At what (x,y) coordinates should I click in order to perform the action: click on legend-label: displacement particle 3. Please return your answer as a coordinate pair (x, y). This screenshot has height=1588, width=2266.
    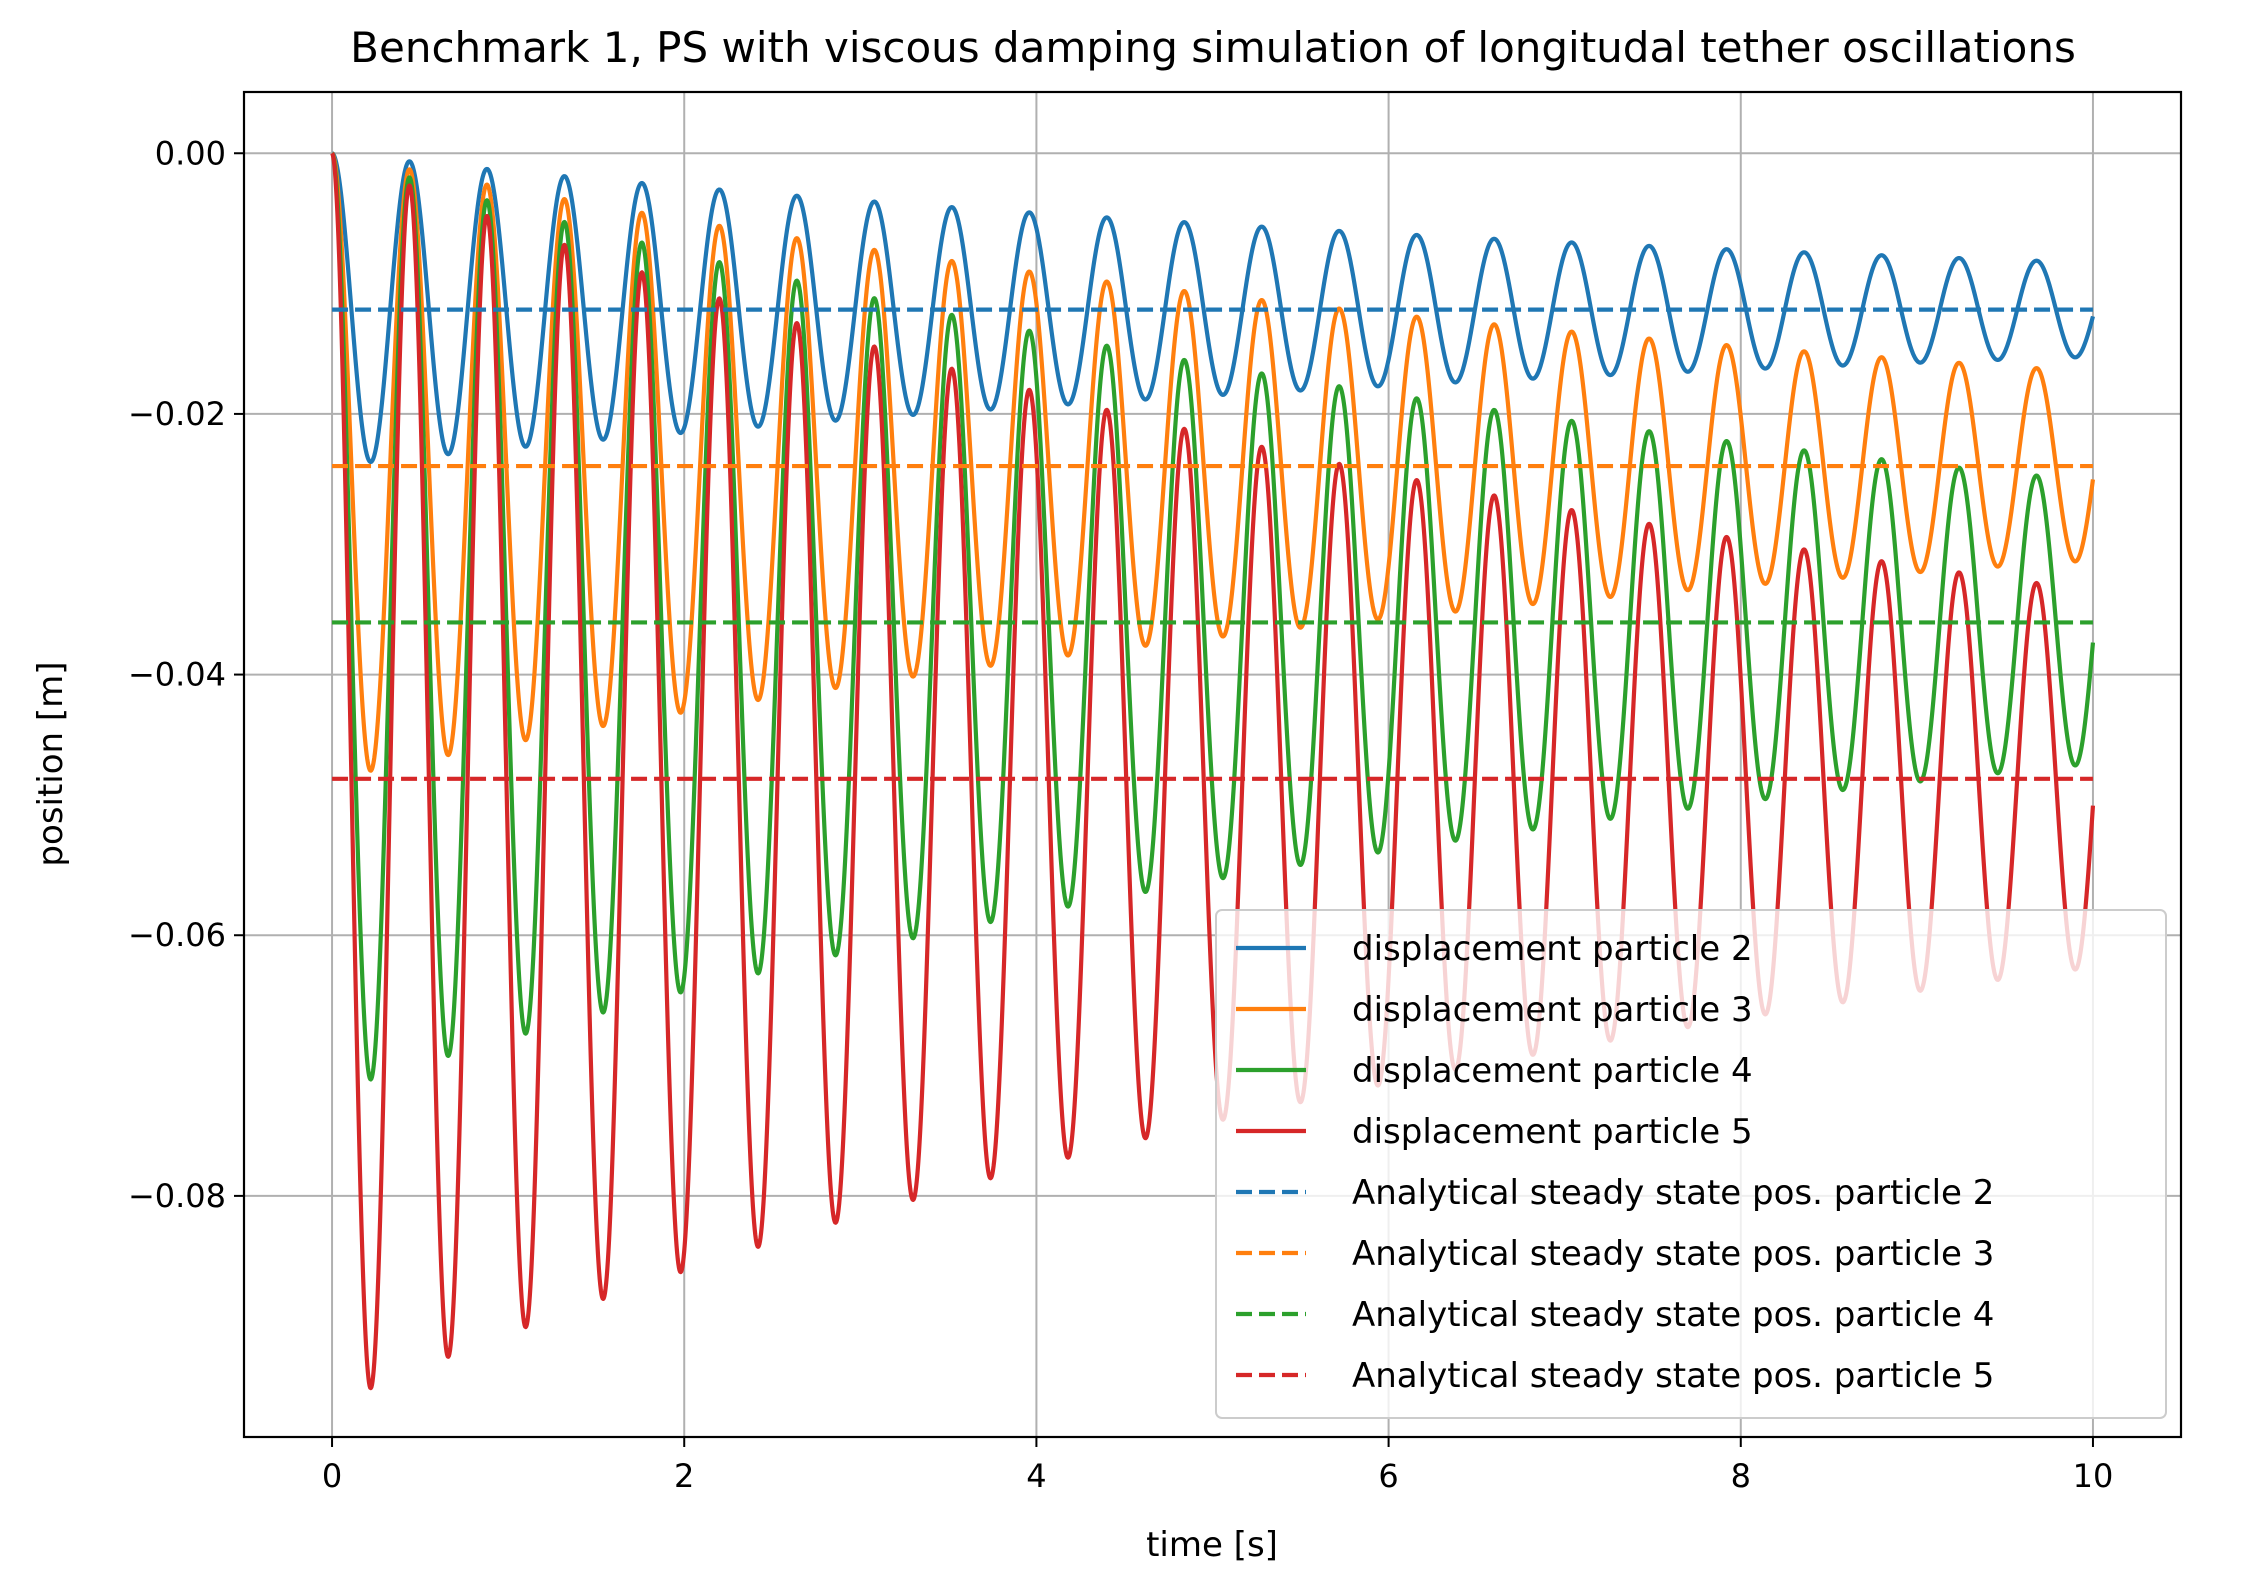
    Looking at the image, I should click on (1552, 1010).